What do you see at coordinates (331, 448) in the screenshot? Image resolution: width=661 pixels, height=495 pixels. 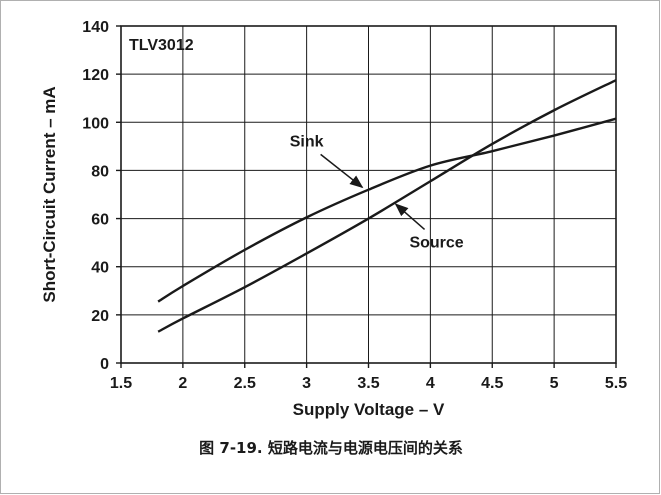 I see `figure-caption: 图 7-19. 短路电流与电源电压间的关系` at bounding box center [331, 448].